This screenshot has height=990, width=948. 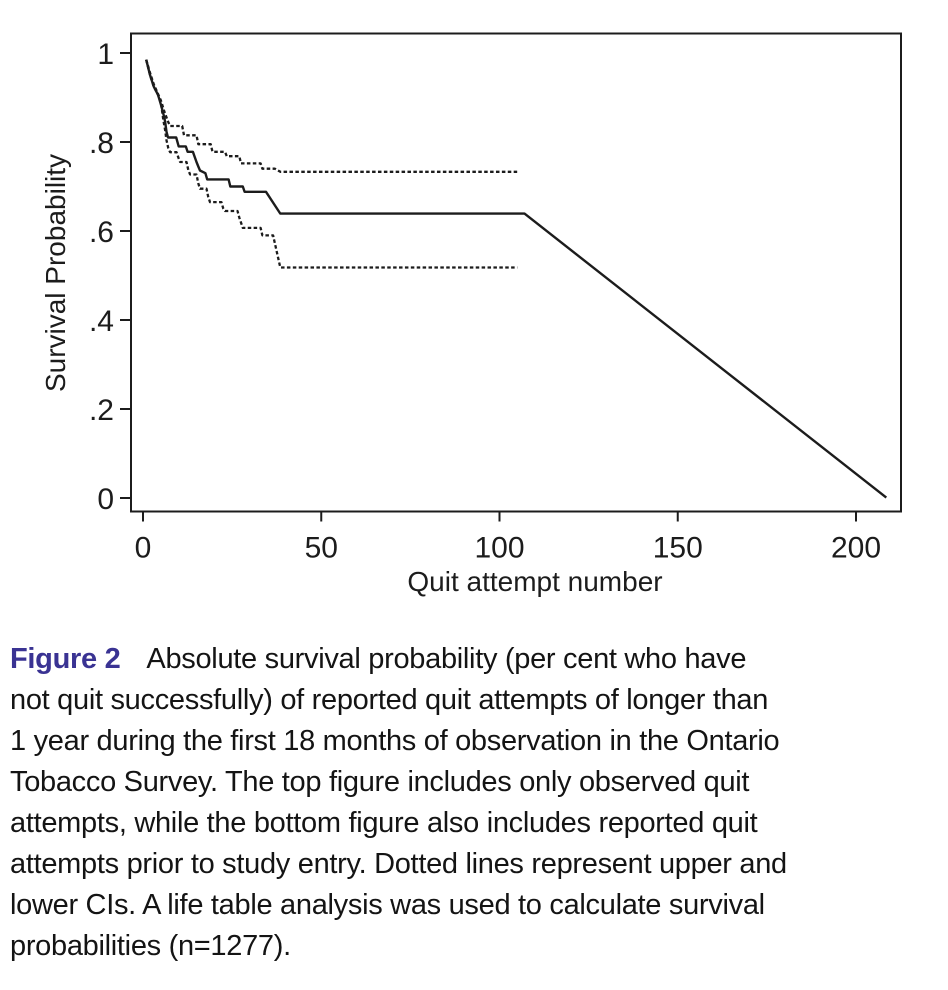 What do you see at coordinates (101, 321) in the screenshot?
I see `y-tick-label: .4` at bounding box center [101, 321].